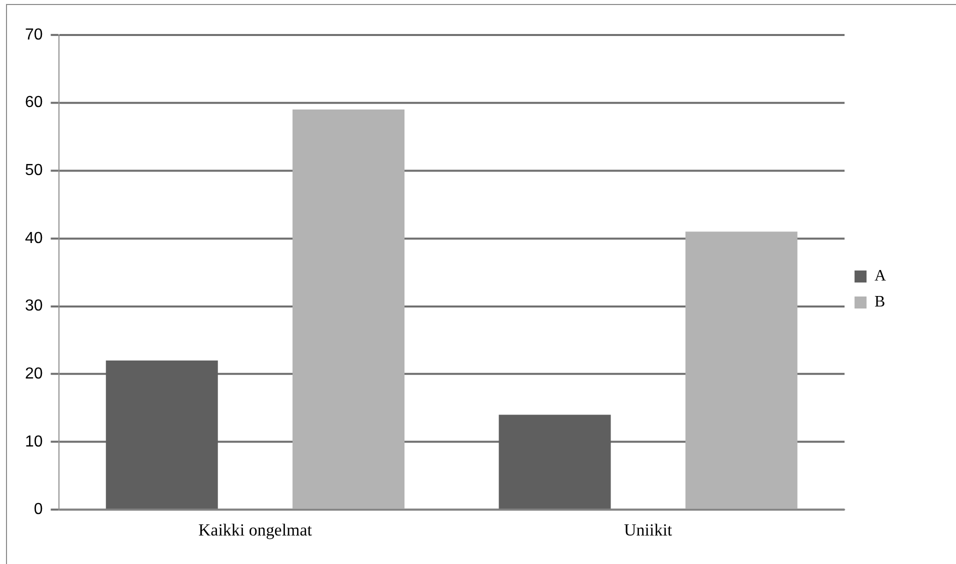  I want to click on legend-label: A, so click(880, 276).